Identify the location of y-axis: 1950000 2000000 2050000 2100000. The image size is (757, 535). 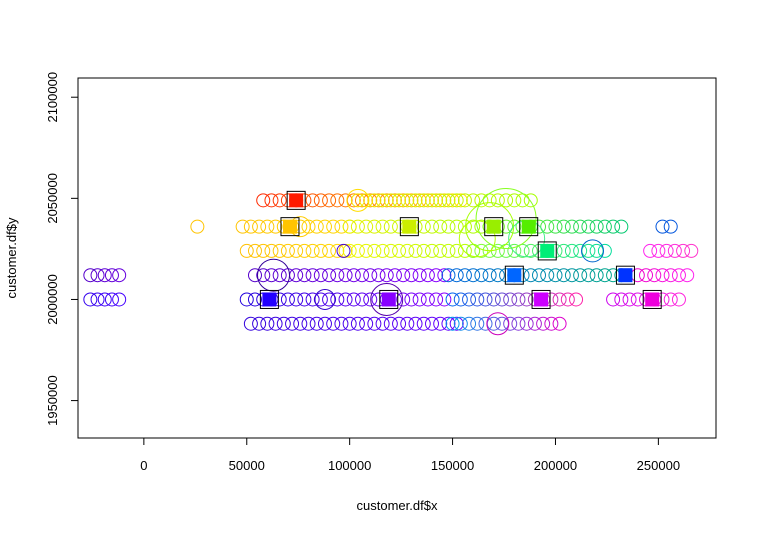
(62, 249).